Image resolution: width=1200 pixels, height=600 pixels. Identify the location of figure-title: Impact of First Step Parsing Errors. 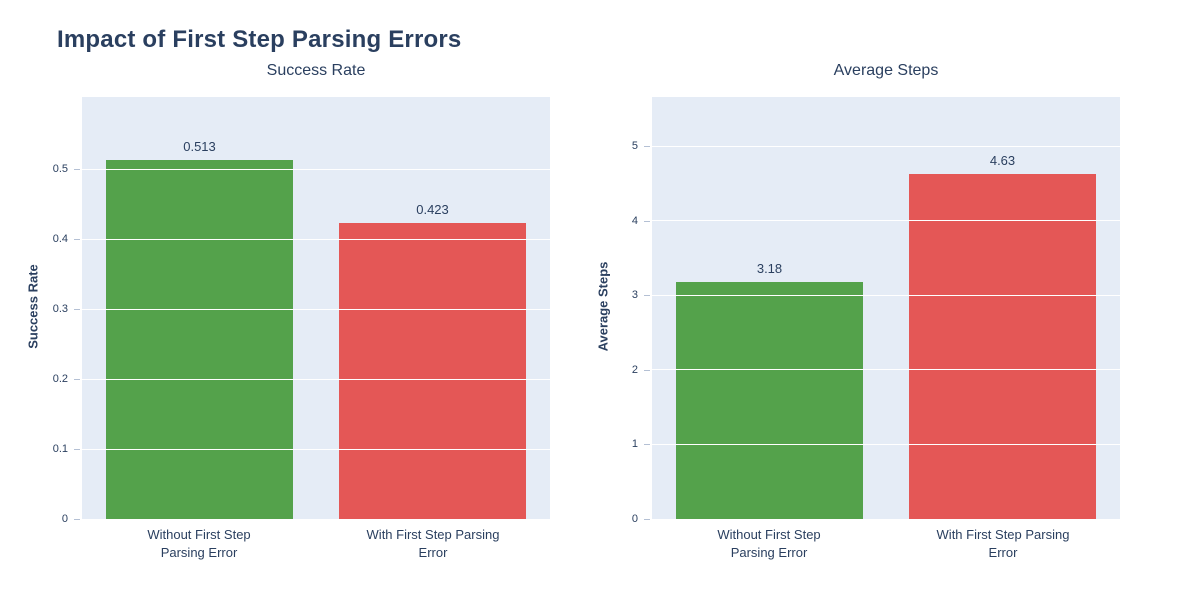
(259, 39).